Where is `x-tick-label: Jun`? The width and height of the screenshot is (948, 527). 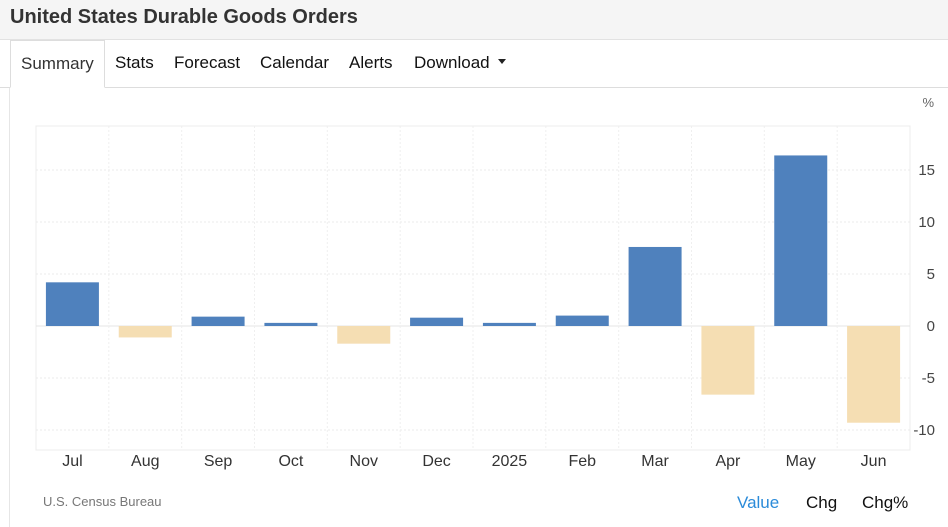
x-tick-label: Jun is located at coordinates (874, 461).